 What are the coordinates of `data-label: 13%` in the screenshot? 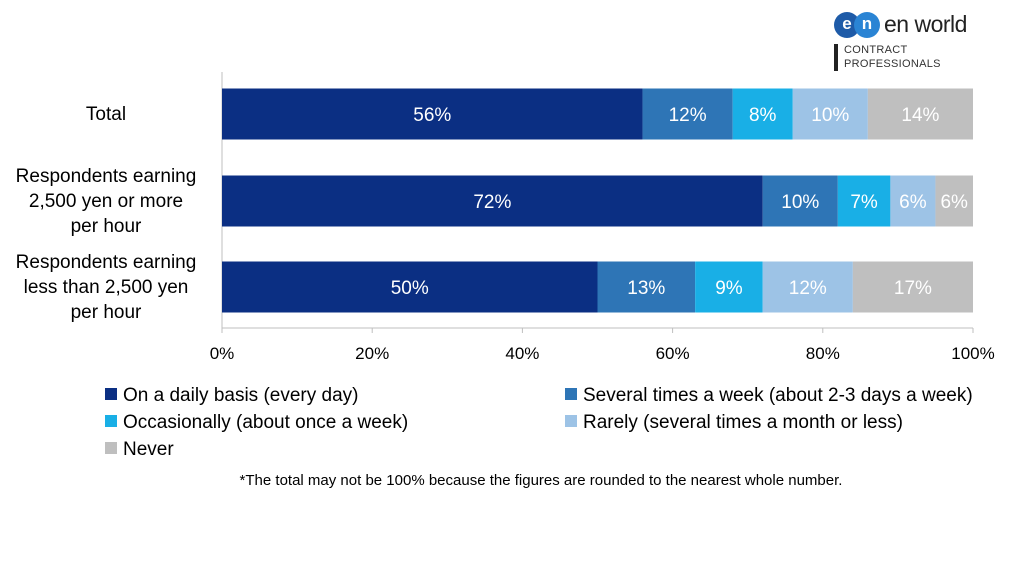 It's located at (646, 288).